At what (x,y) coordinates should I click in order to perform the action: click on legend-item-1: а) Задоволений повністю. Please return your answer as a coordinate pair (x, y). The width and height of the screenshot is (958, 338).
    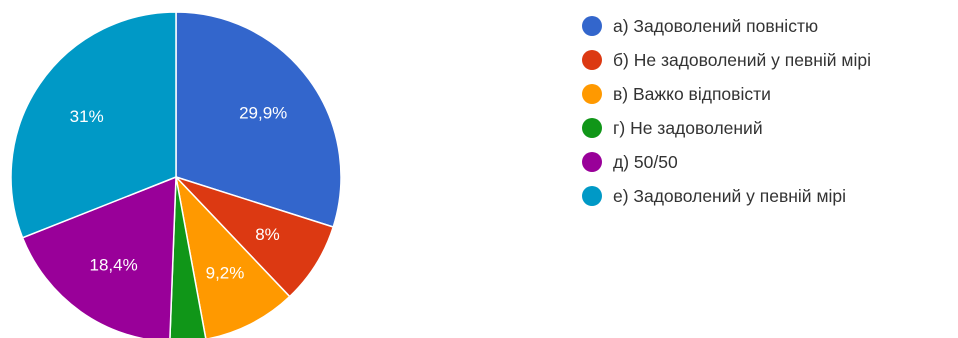
    Looking at the image, I should click on (726, 26).